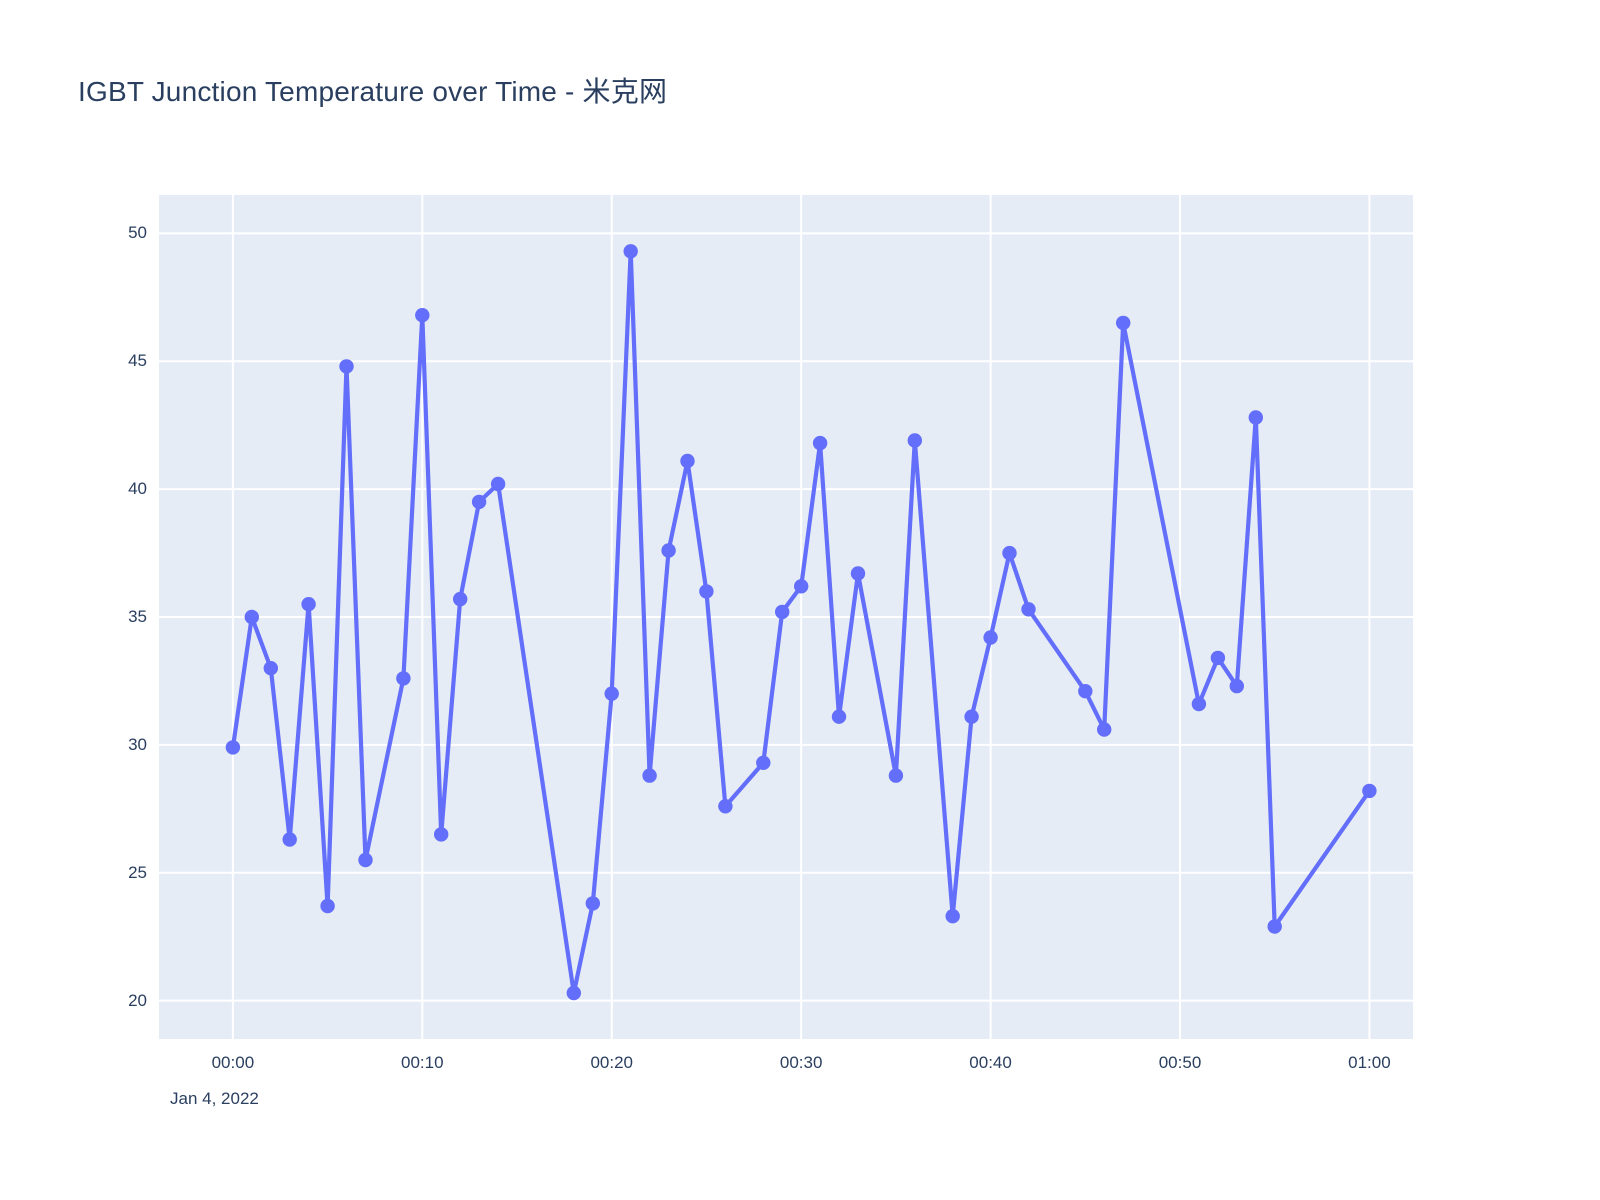 This screenshot has height=1200, width=1600. I want to click on y-tick-label-30: 30, so click(137, 744).